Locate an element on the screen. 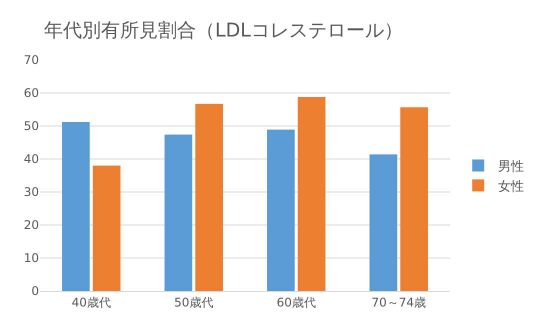 The width and height of the screenshot is (550, 331). y-tick-label: 50 is located at coordinates (31, 126).